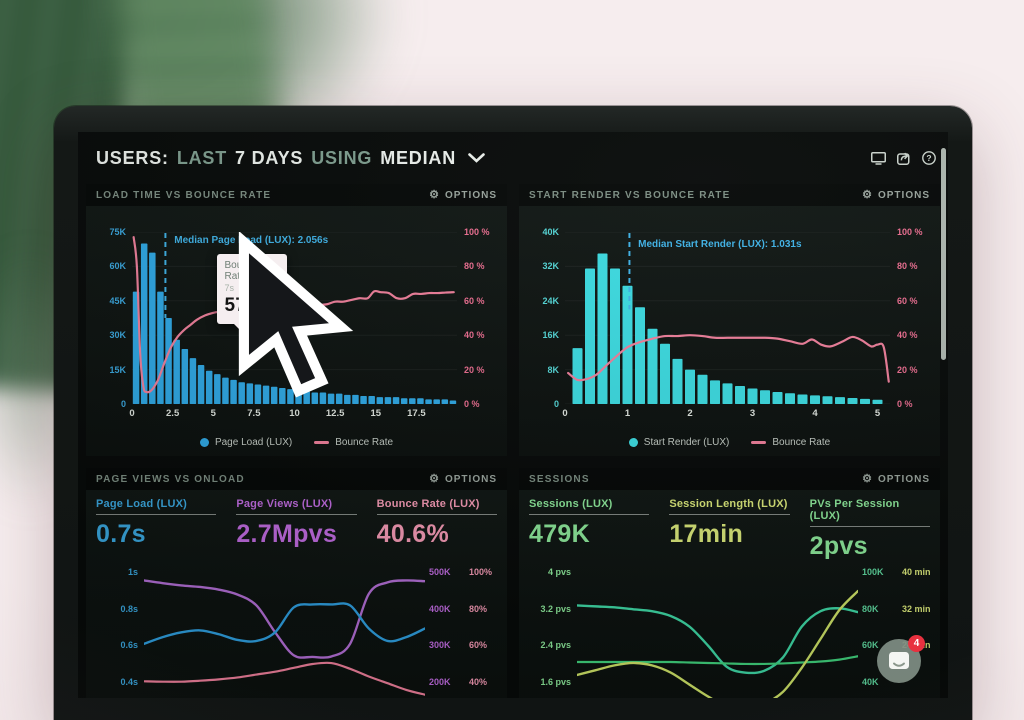 The image size is (1024, 720). What do you see at coordinates (342, 157) in the screenshot?
I see `title-using: USING` at bounding box center [342, 157].